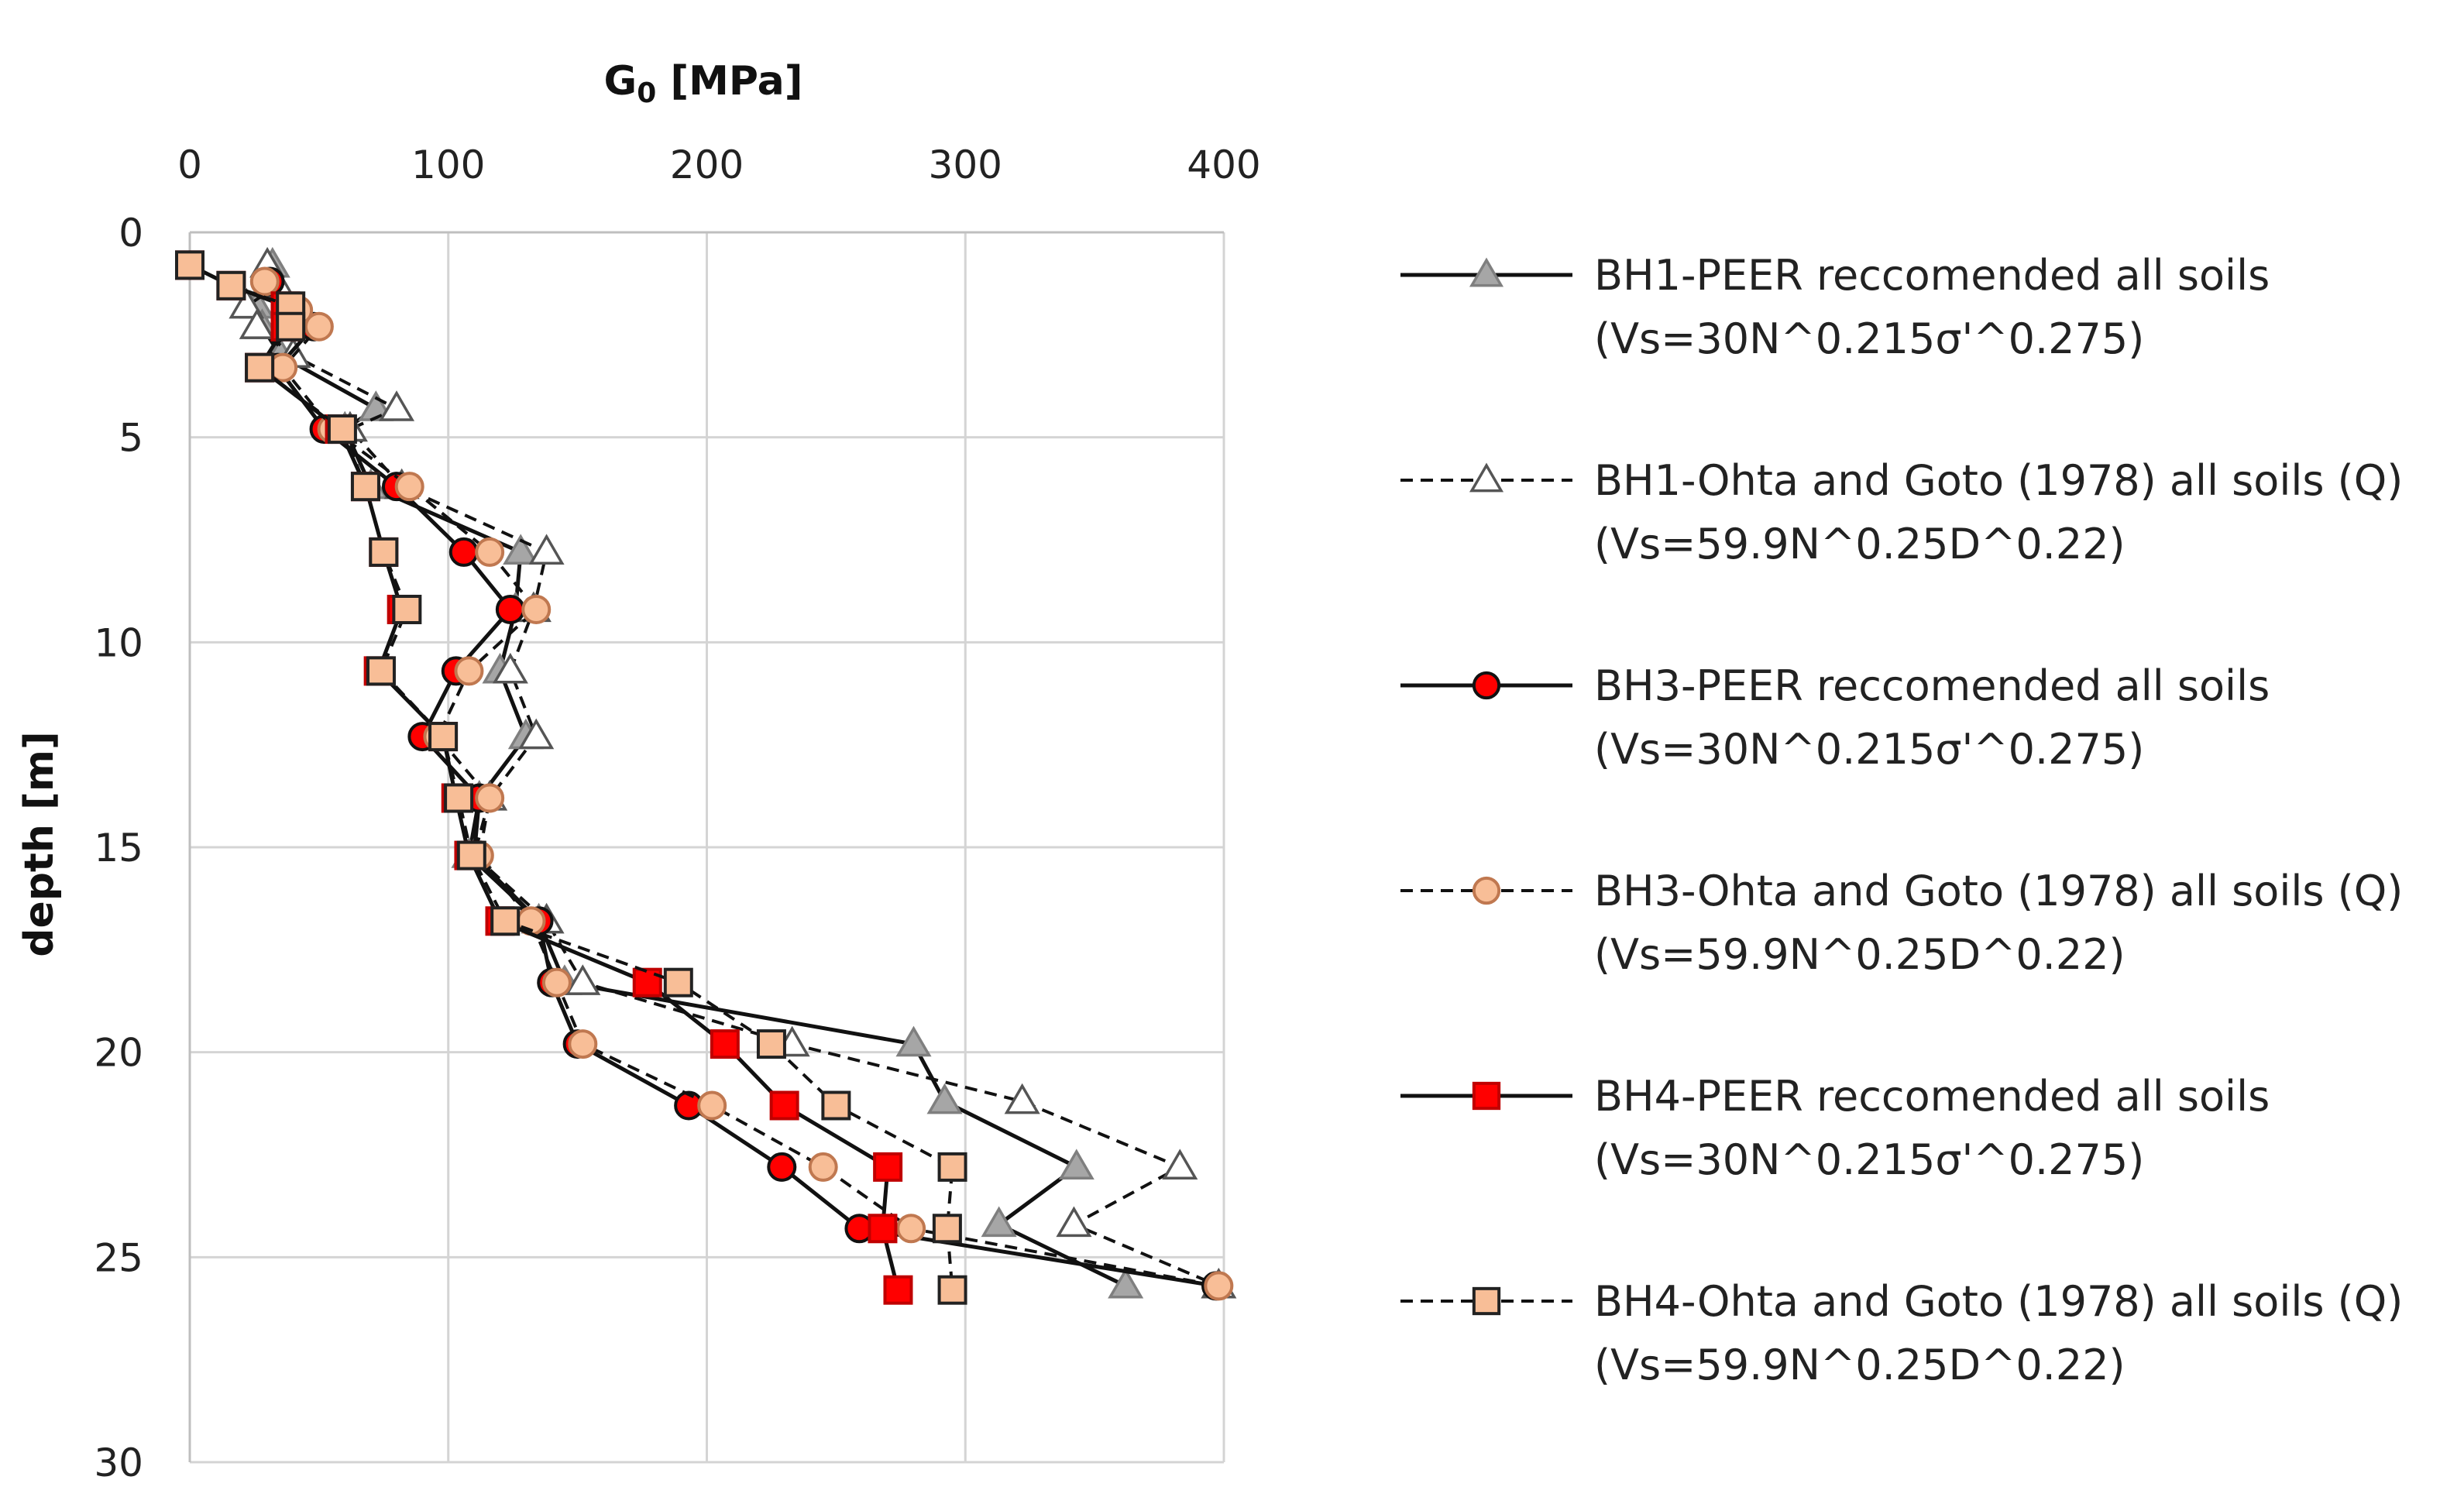  I want to click on y-tick-label: 25, so click(119, 1258).